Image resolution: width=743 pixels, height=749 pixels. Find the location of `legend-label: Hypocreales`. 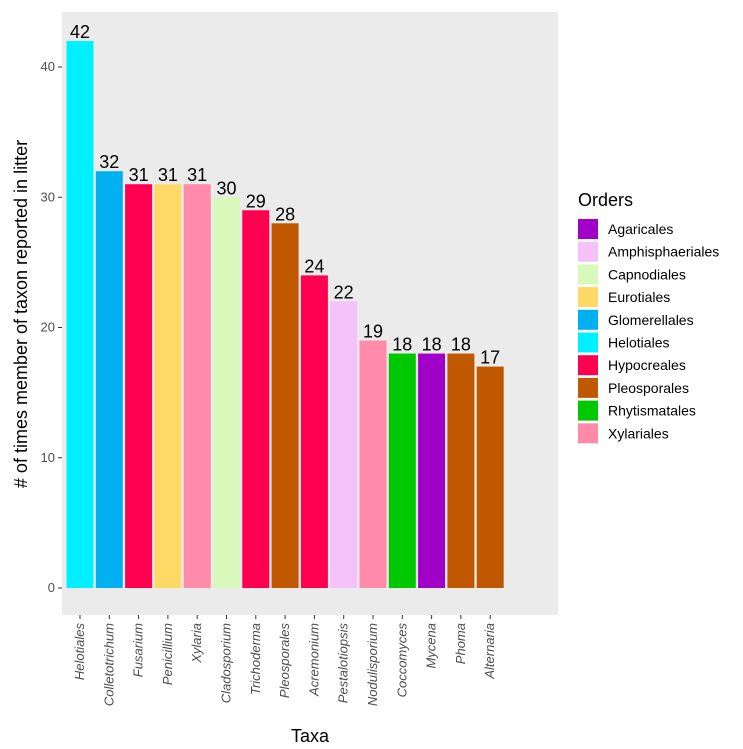

legend-label: Hypocreales is located at coordinates (647, 365).